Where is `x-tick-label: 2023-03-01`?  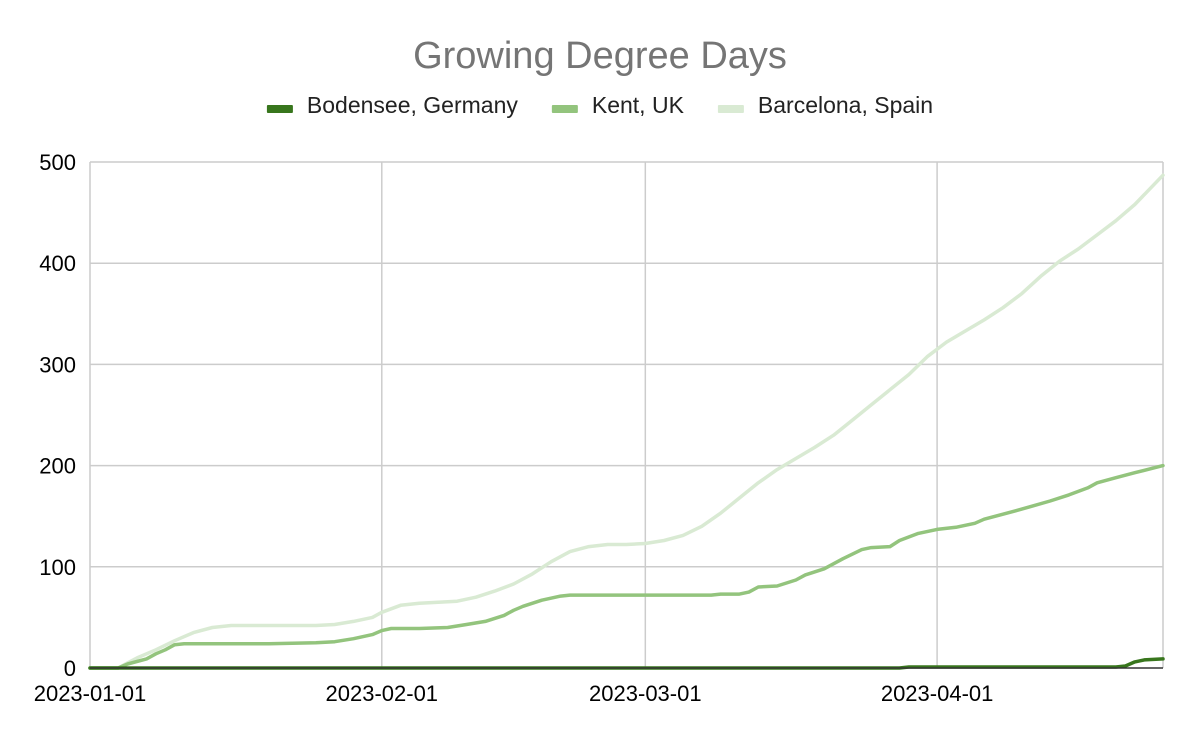
x-tick-label: 2023-03-01 is located at coordinates (645, 693).